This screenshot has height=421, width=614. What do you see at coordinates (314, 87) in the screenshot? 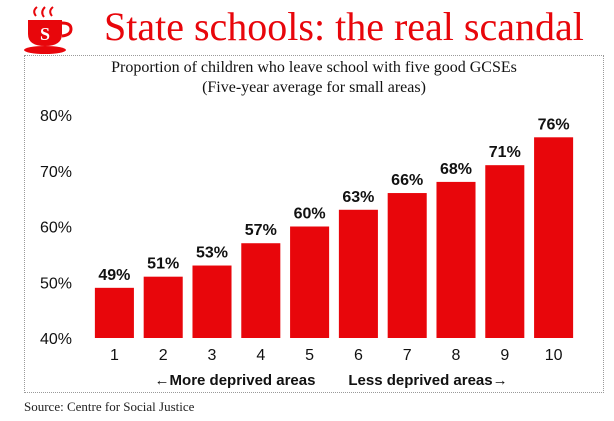
I see `chart-subtitle: (Five-year average for small areas)` at bounding box center [314, 87].